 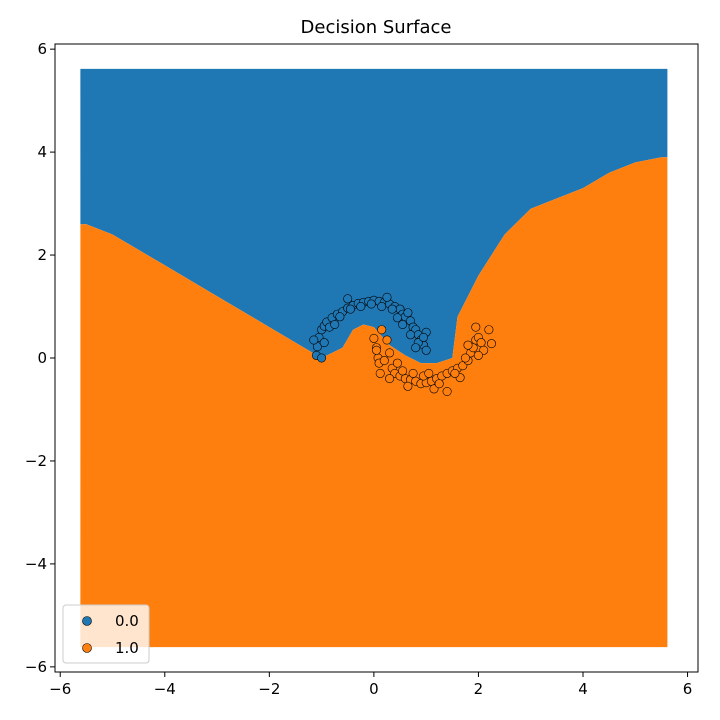 What do you see at coordinates (583, 689) in the screenshot?
I see `x-tick-label-5: 4` at bounding box center [583, 689].